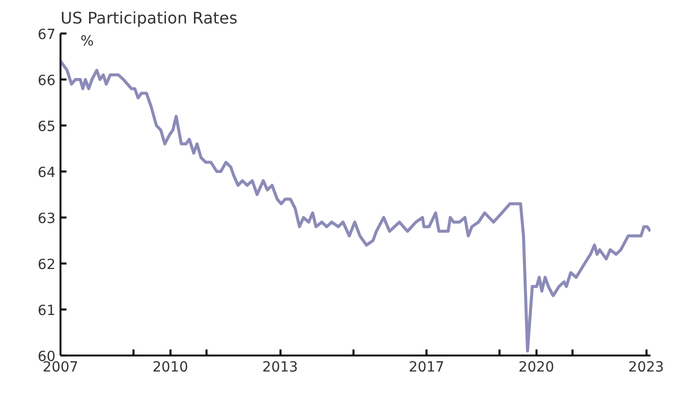 The width and height of the screenshot is (690, 415). Describe the element at coordinates (47, 265) in the screenshot. I see `y-tick-label: 62` at that location.